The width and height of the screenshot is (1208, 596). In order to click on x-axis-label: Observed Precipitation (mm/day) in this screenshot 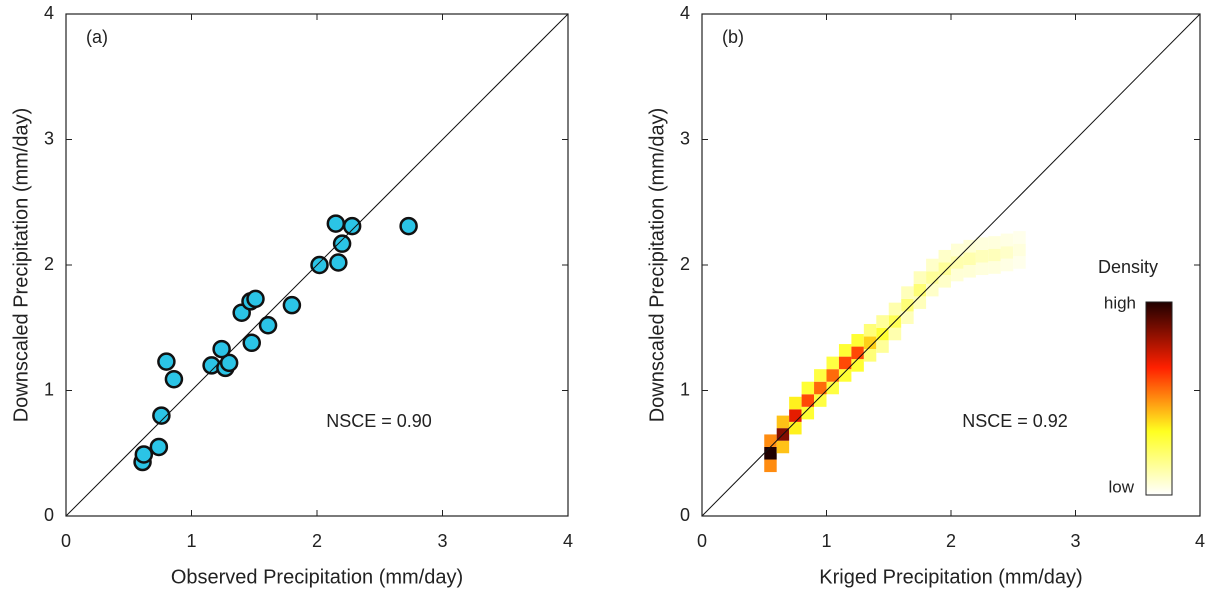, I will do `click(317, 577)`.